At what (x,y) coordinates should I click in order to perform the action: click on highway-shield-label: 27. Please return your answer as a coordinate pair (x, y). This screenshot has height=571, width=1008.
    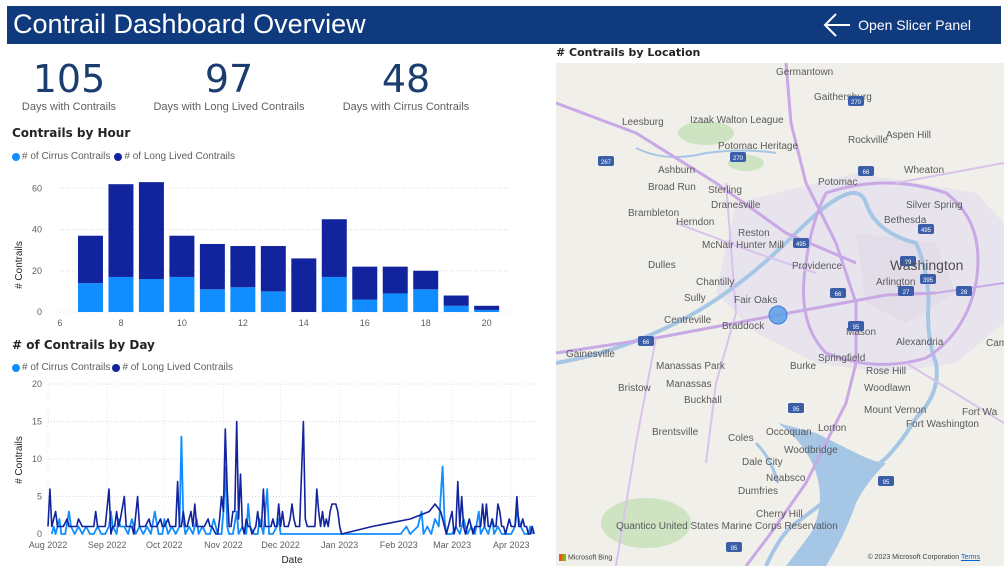
    Looking at the image, I should click on (906, 293).